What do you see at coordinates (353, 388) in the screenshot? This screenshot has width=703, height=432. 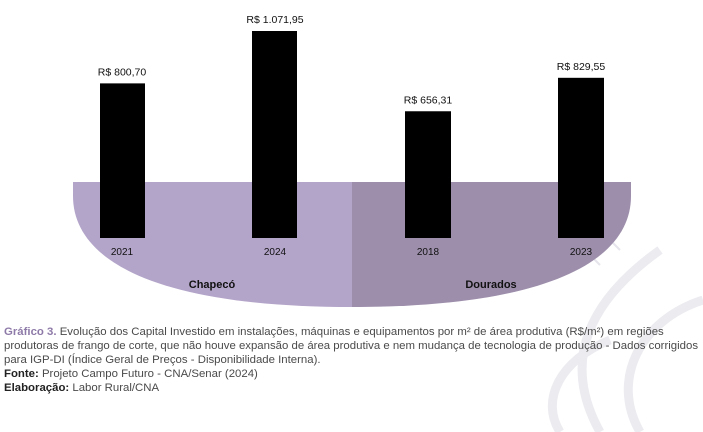 I see `caption-credit: Elaboração: Labor Rural/CNA` at bounding box center [353, 388].